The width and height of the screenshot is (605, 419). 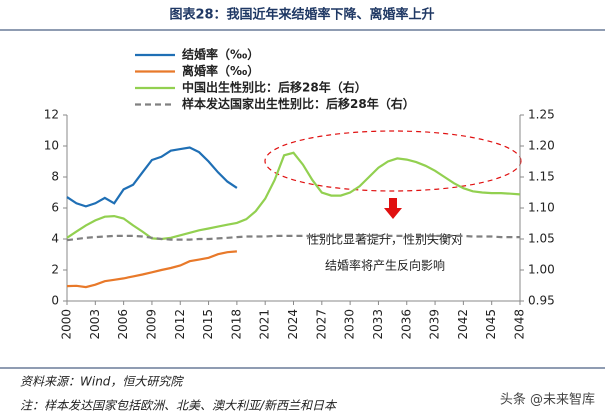 I want to click on y-tick-label: 0, so click(x=55, y=301).